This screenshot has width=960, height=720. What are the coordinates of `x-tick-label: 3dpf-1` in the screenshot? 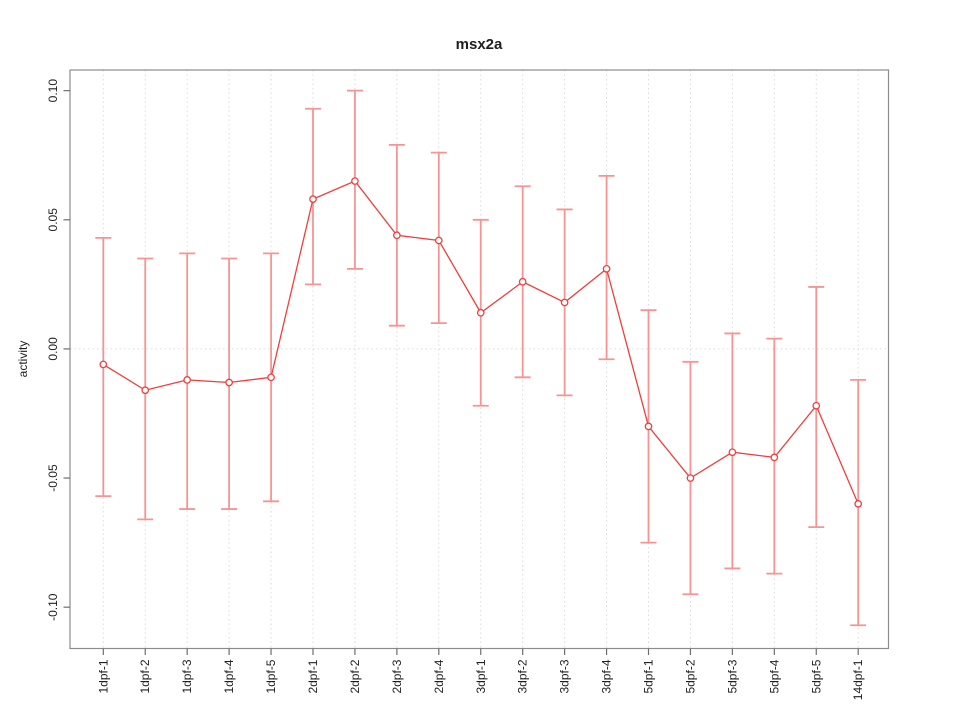 It's located at (481, 676).